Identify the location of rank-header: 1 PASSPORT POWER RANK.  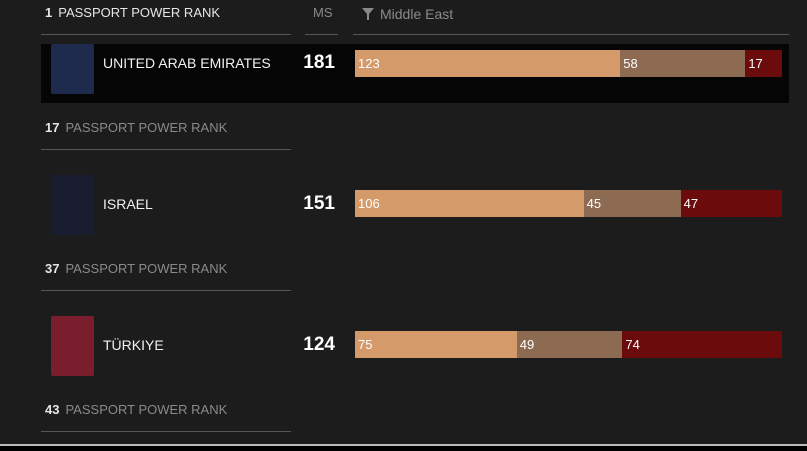
(132, 12).